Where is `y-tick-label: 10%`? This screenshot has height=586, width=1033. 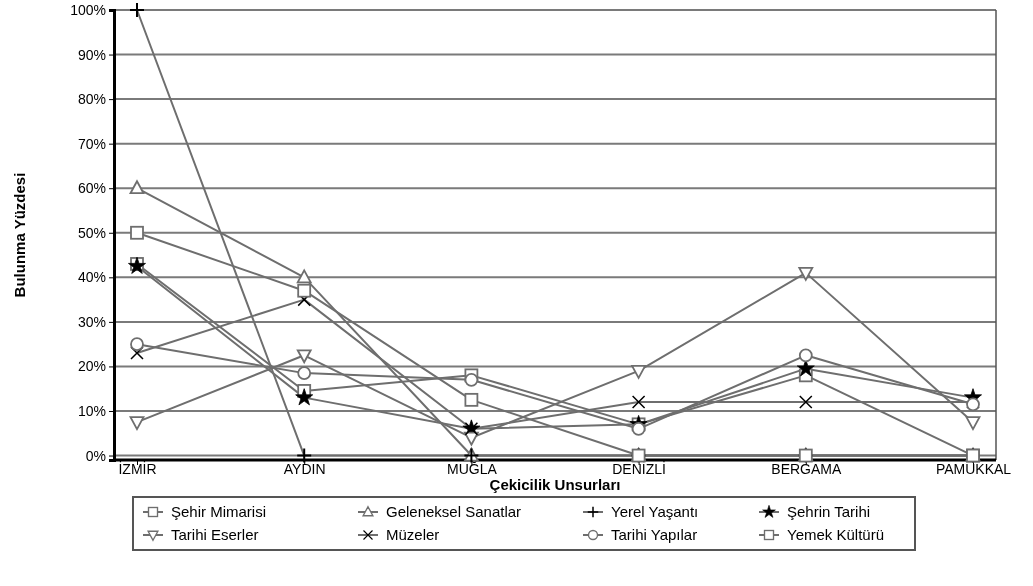 y-tick-label: 10% is located at coordinates (91, 410).